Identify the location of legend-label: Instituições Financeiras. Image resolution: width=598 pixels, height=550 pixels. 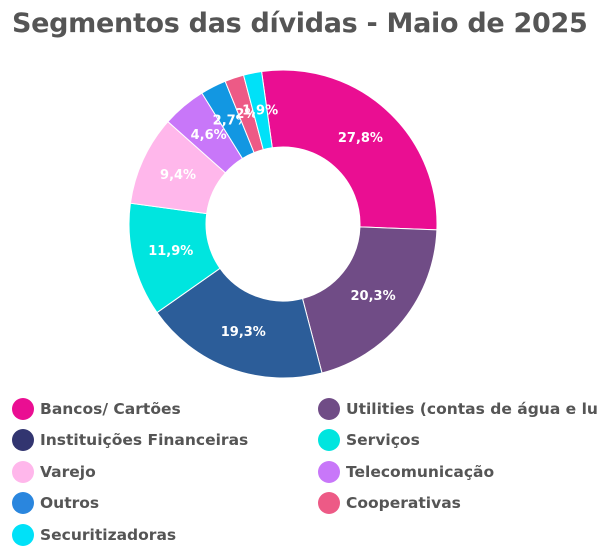
(144, 440).